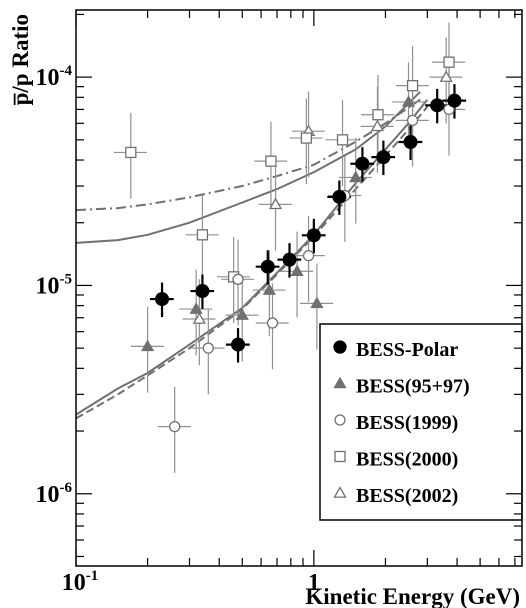  I want to click on x-tick-label: 10-1, so click(80, 582).